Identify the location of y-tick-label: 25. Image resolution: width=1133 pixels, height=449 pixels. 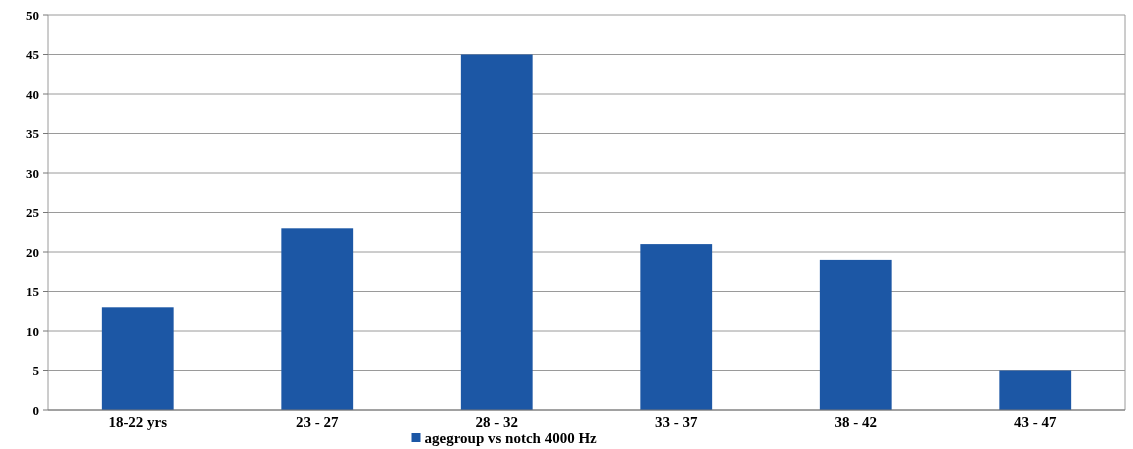
(33, 213).